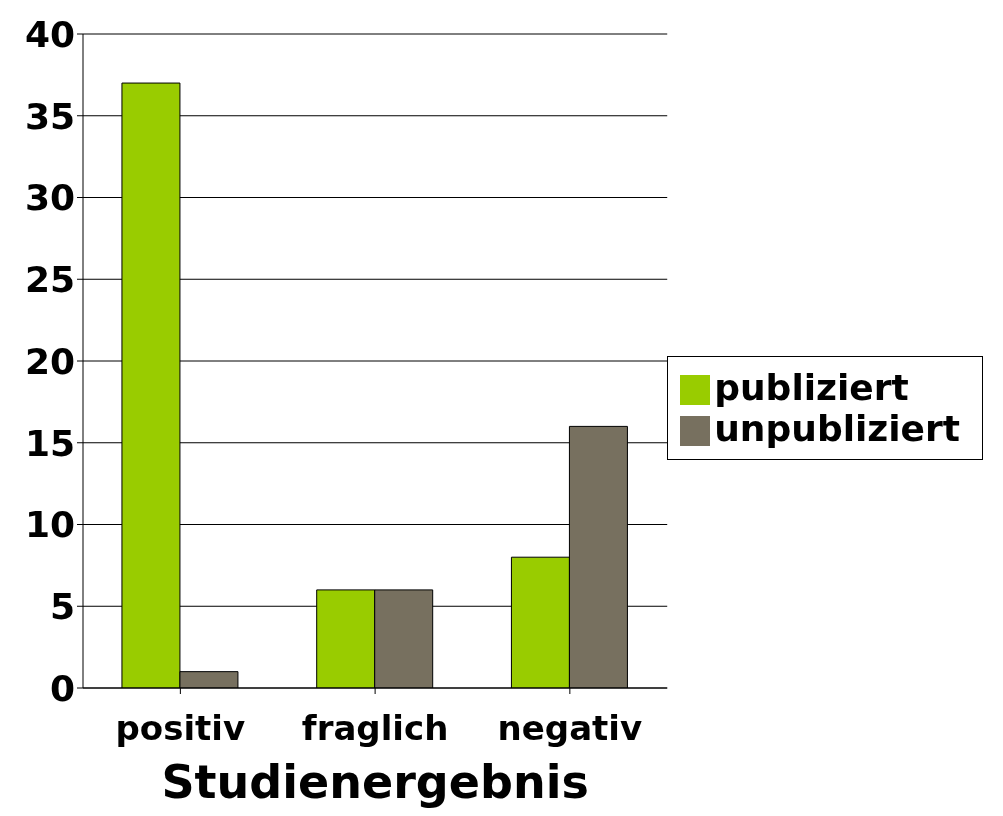 This screenshot has width=1003, height=816. I want to click on x-tick-label: negativ, so click(570, 728).